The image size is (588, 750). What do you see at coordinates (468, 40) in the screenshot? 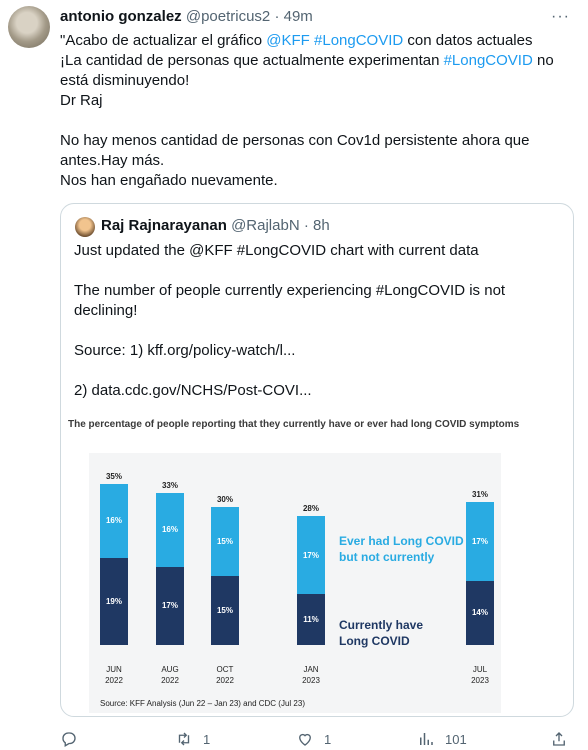
I see `tweet-text-segment: con datos actuales` at bounding box center [468, 40].